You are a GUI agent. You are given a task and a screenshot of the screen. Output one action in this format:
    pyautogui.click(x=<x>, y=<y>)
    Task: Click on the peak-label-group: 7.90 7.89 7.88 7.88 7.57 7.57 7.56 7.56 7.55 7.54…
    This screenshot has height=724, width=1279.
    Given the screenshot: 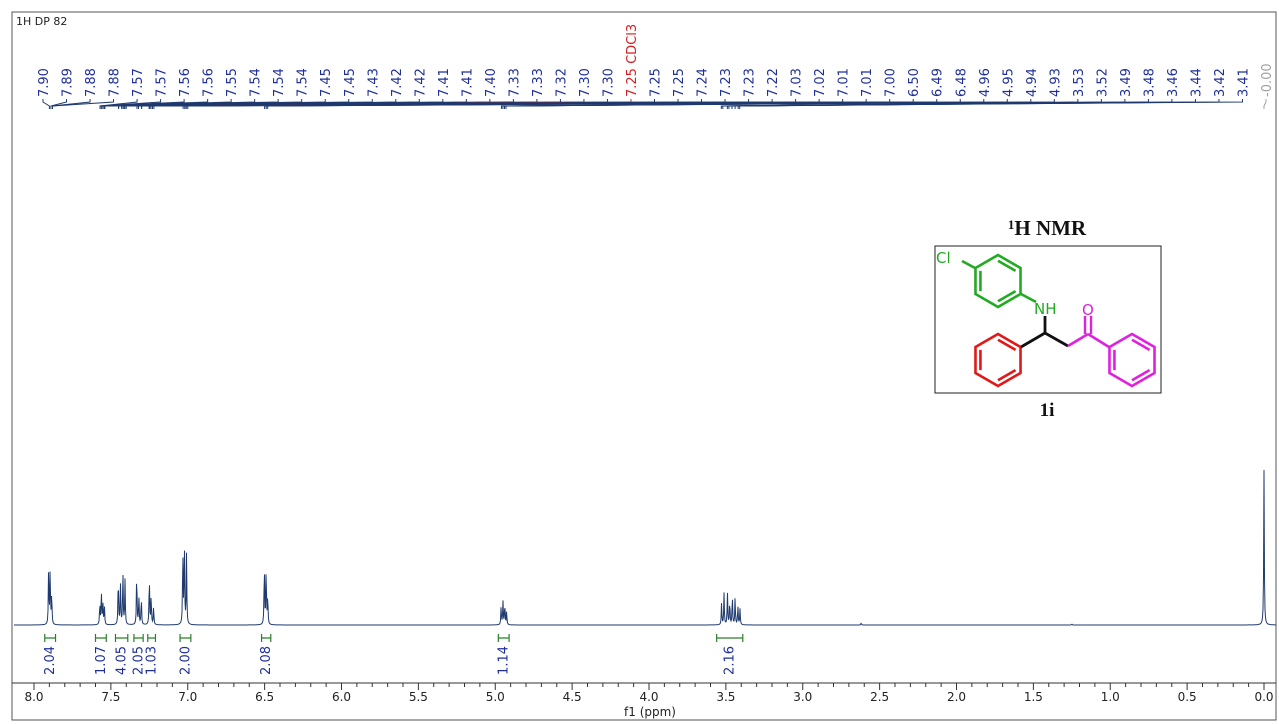 What is the action you would take?
    pyautogui.click(x=656, y=66)
    